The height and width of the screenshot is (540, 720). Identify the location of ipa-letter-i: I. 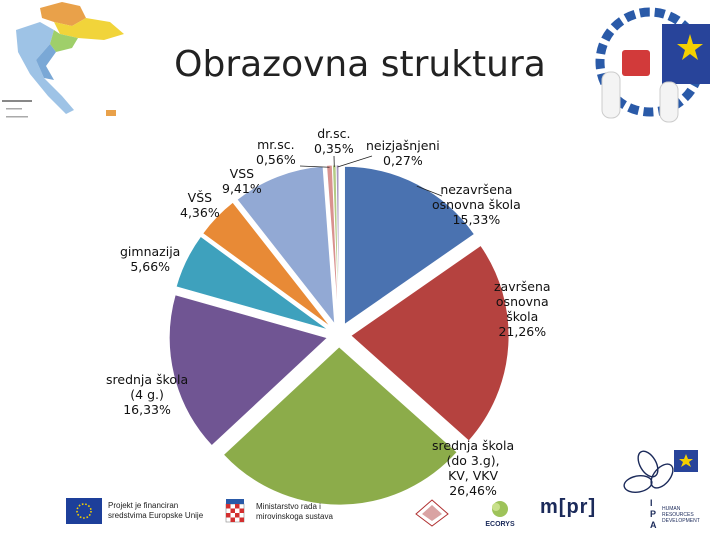
(651, 503).